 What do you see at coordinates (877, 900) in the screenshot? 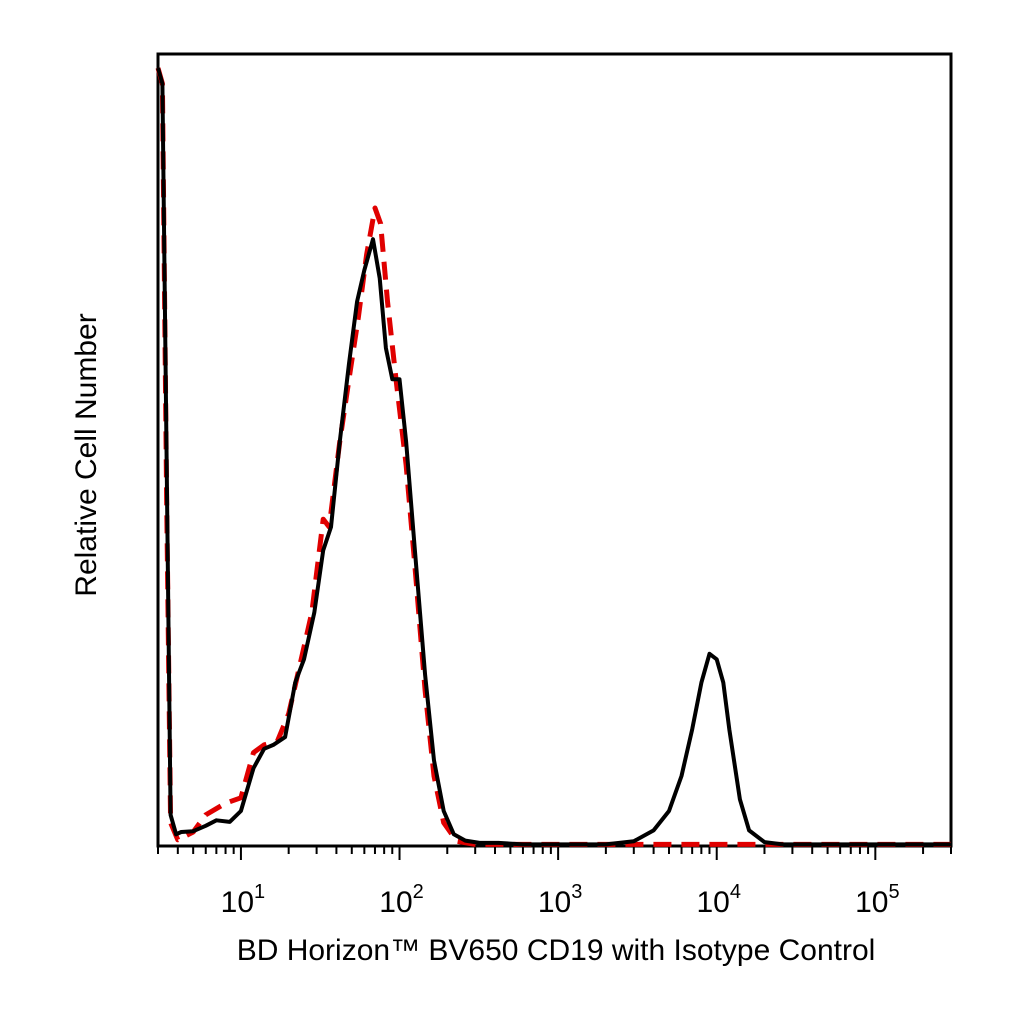
I see `x-tick-label-4: 10⁵` at bounding box center [877, 900].